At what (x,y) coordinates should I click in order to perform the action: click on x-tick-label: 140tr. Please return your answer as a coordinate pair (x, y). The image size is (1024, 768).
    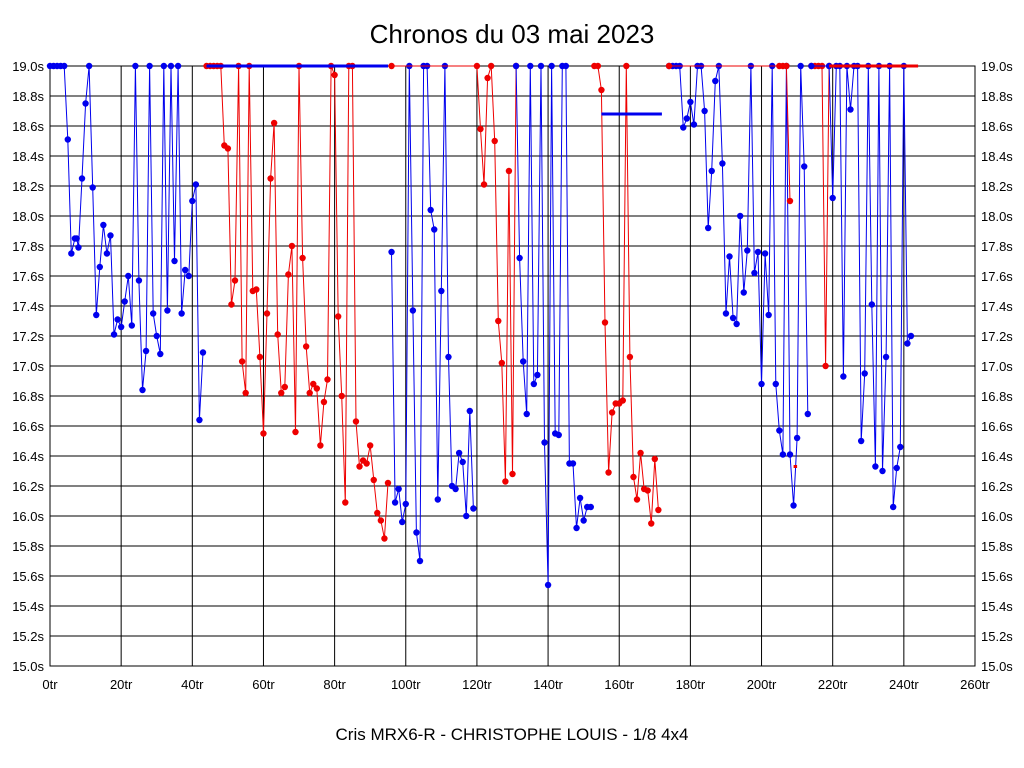
    Looking at the image, I should click on (548, 684).